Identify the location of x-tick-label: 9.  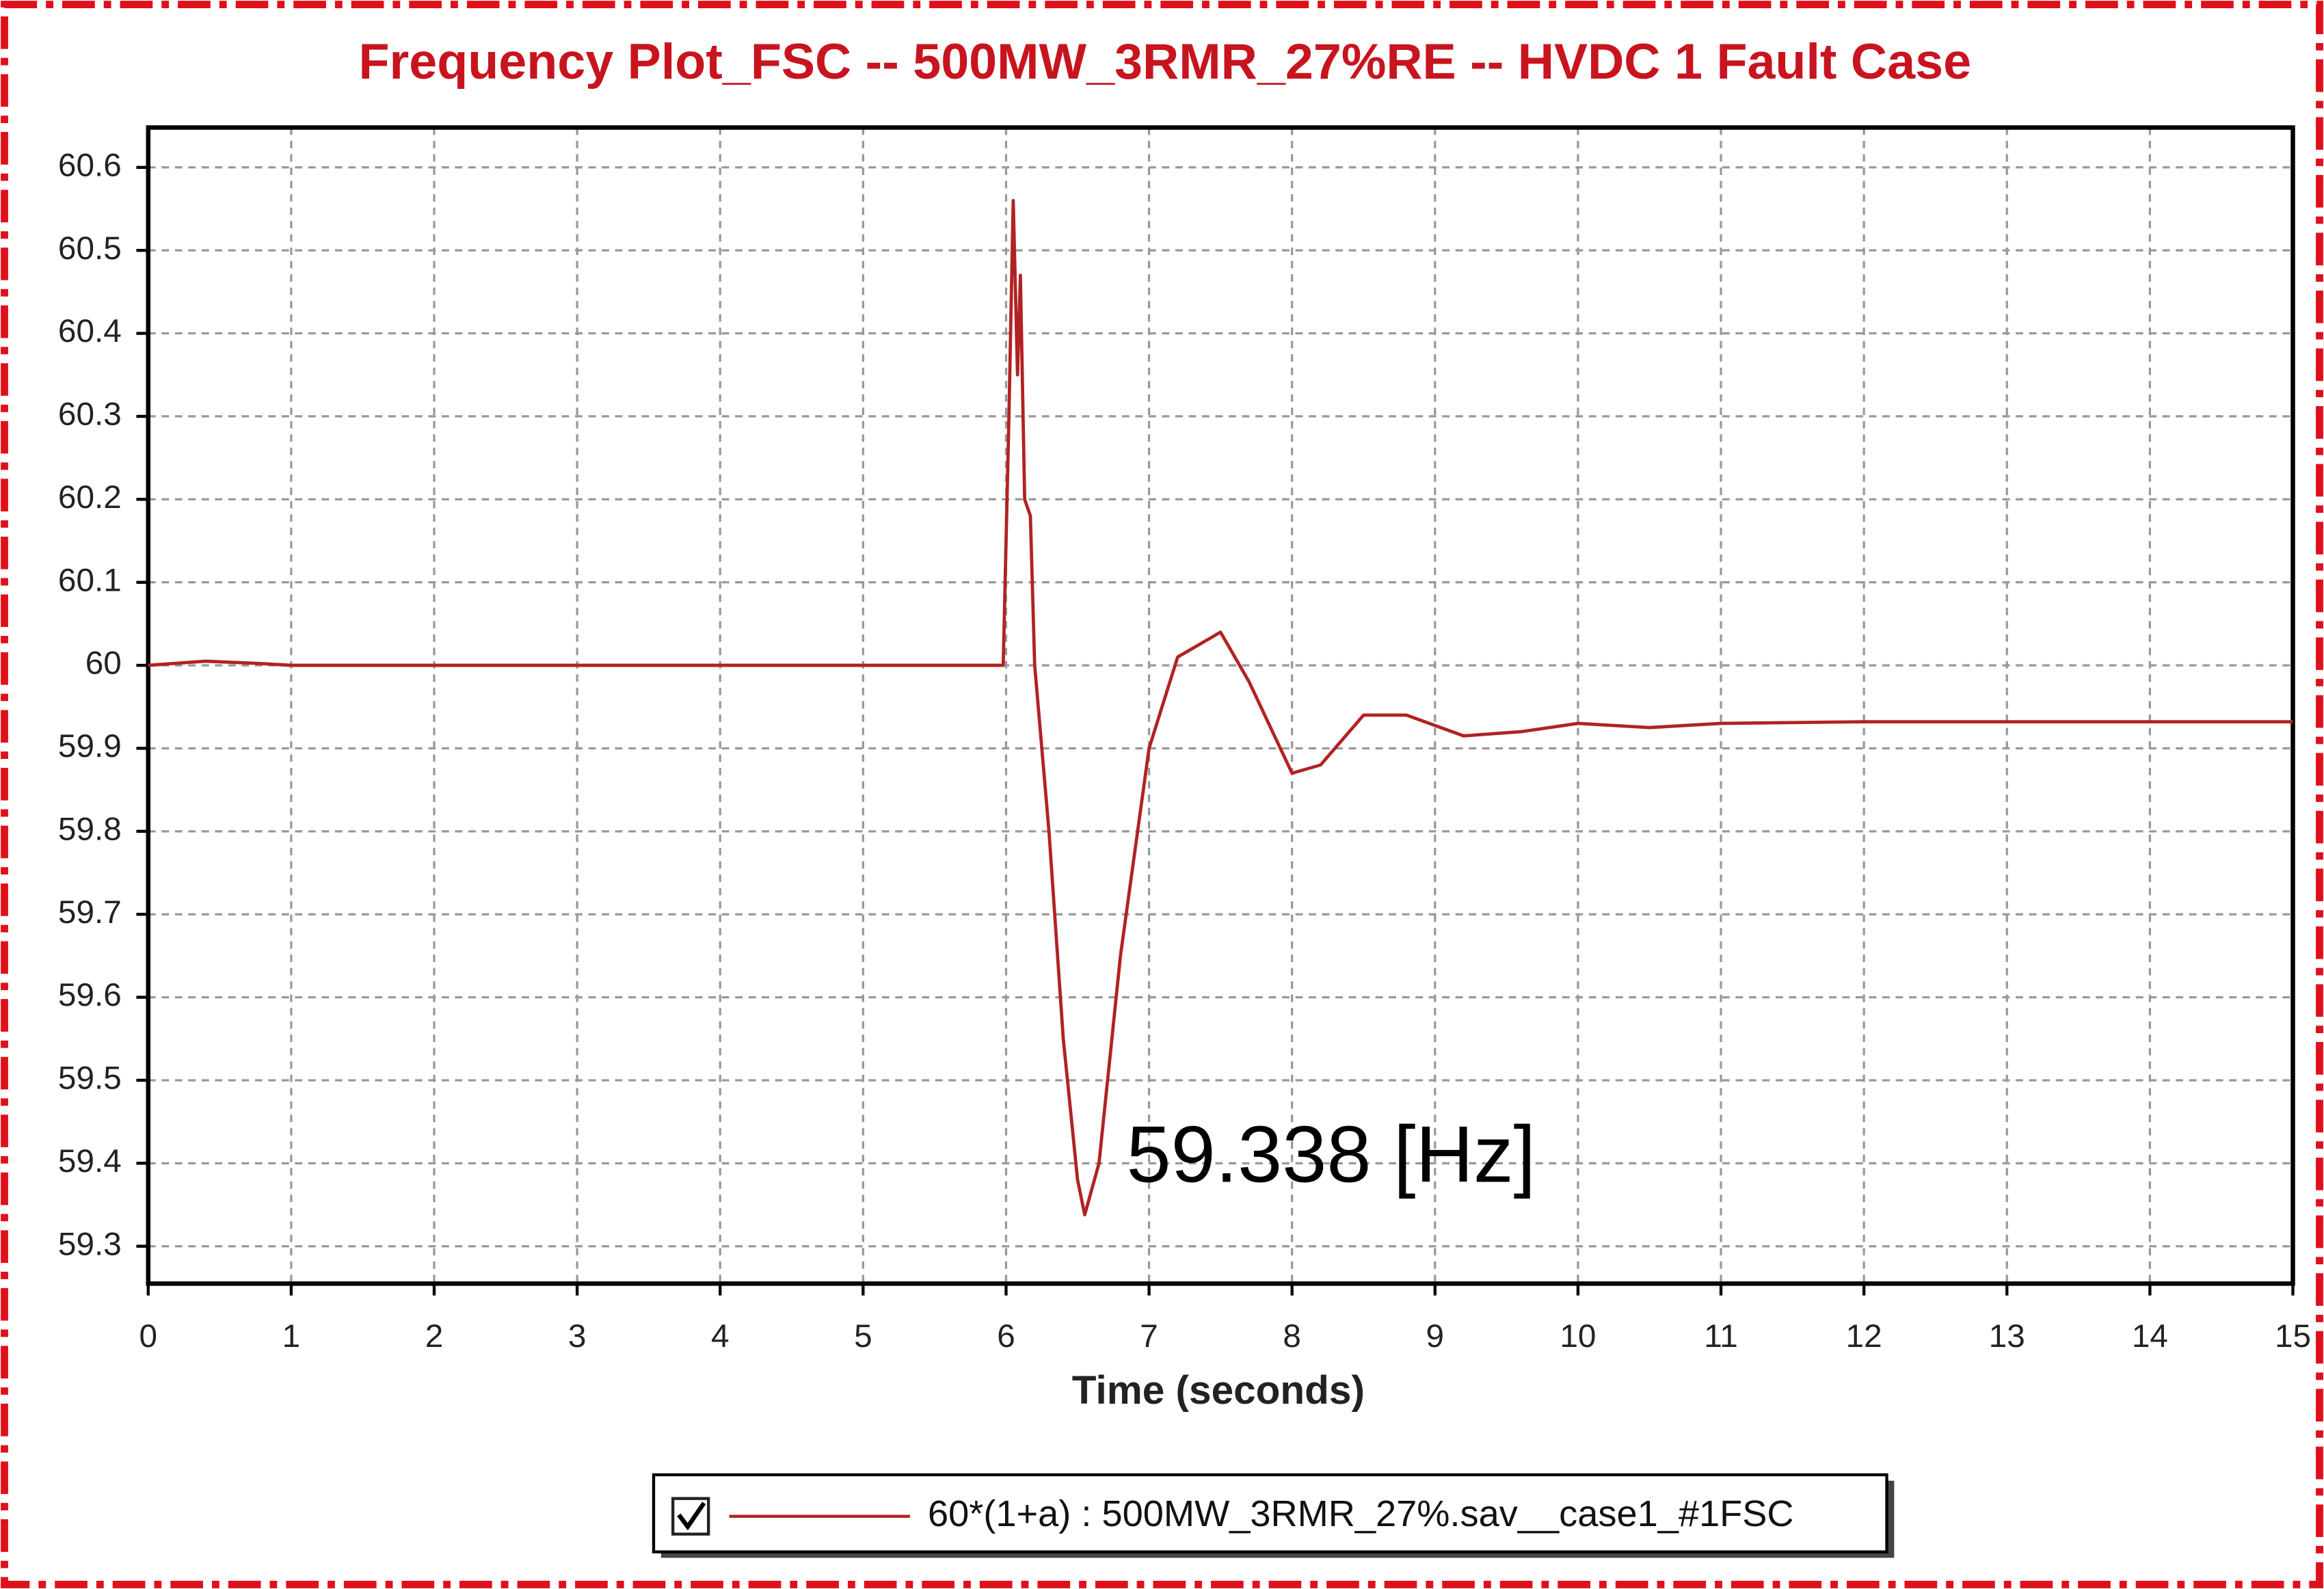
(1435, 1336).